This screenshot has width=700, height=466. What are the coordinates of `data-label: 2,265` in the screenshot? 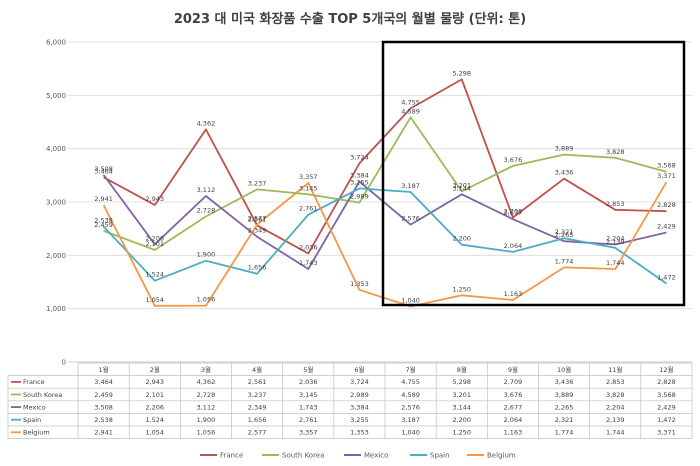 It's located at (564, 235).